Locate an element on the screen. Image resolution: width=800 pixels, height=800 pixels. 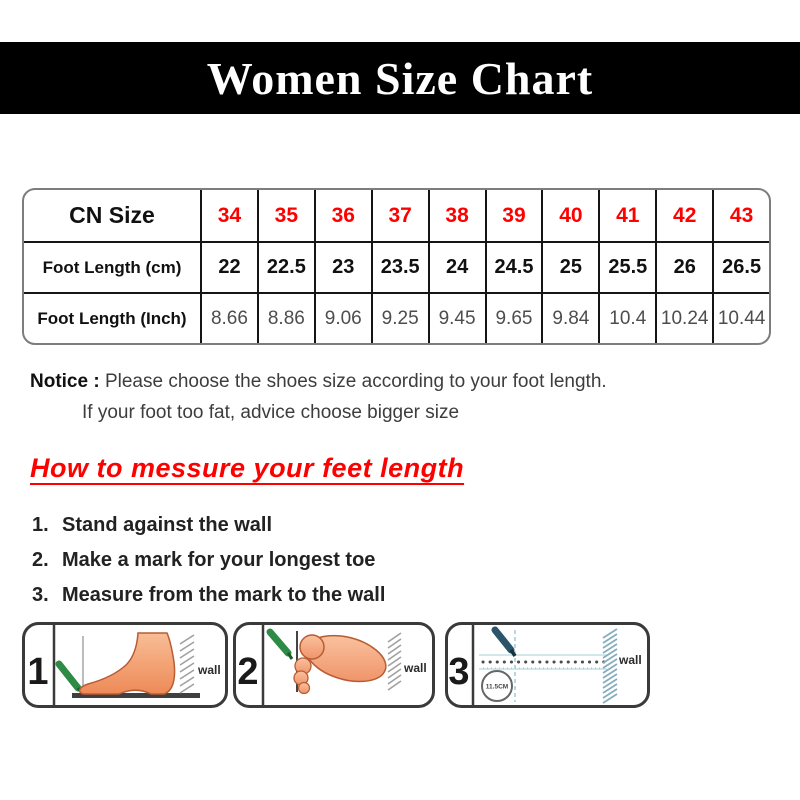
inch-cell: 9.84 is located at coordinates (569, 318).